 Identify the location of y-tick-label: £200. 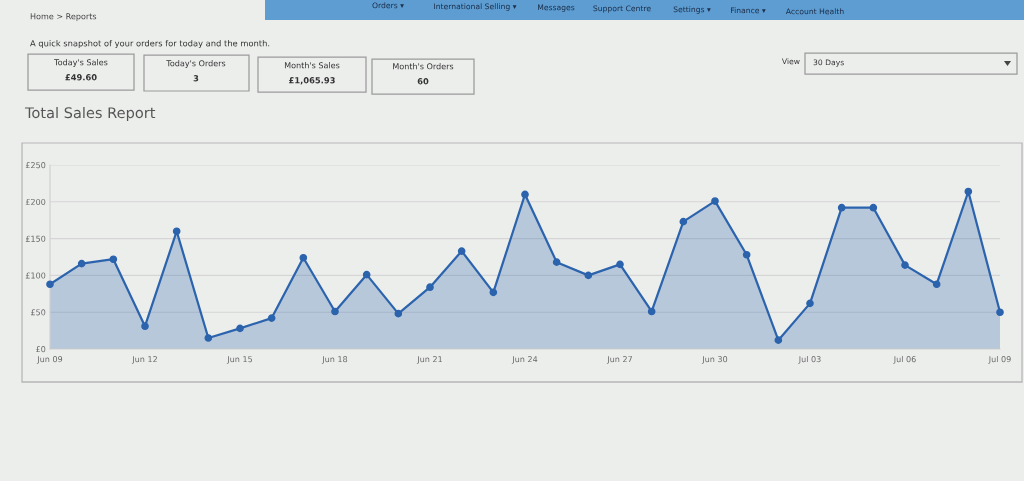
(35, 201).